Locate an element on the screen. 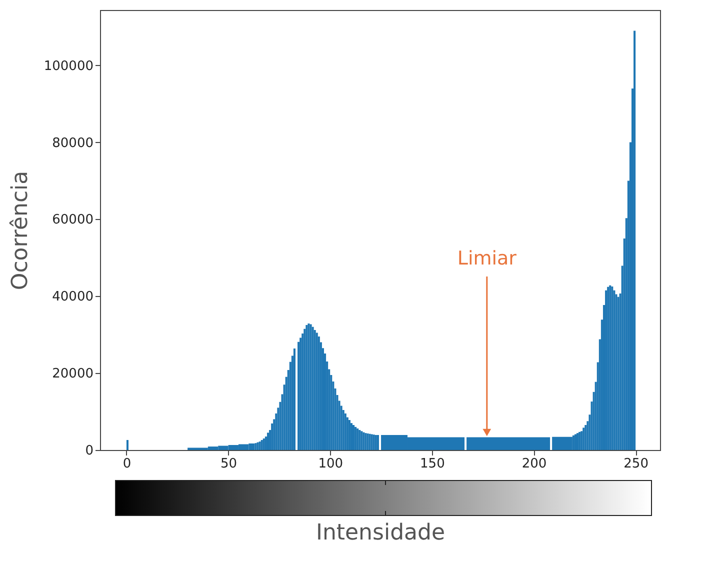 The width and height of the screenshot is (702, 567). x-tick-label: 150 is located at coordinates (432, 464).